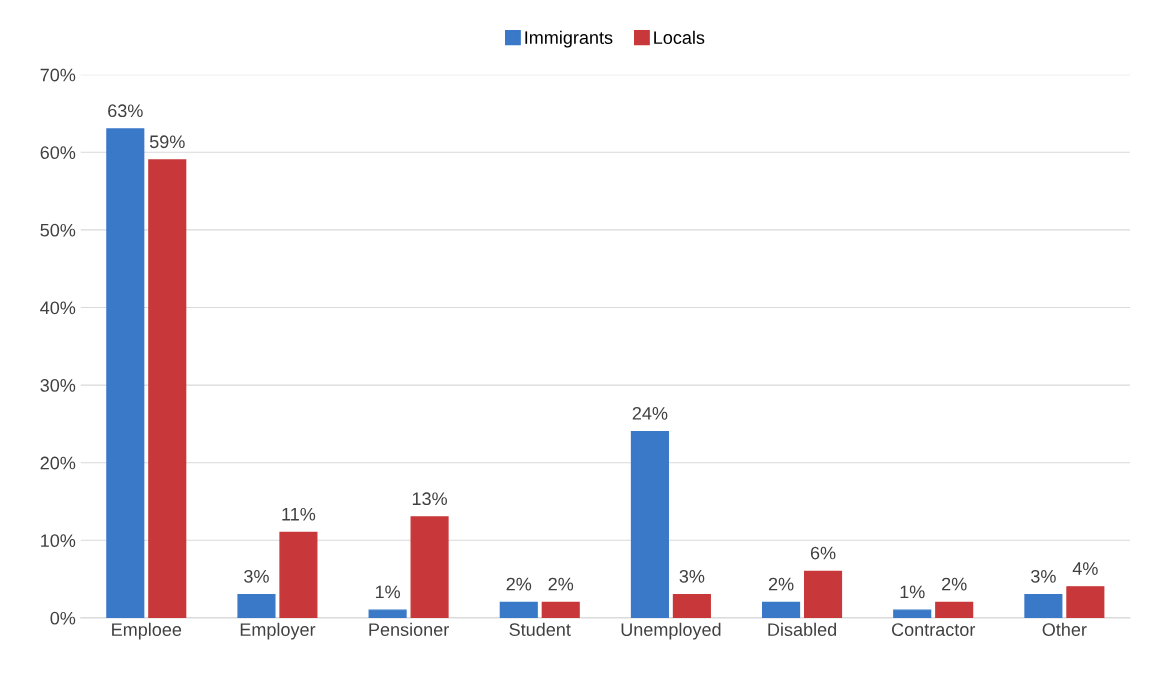 The width and height of the screenshot is (1153, 679). Describe the element at coordinates (540, 629) in the screenshot. I see `x-tick-label: Student` at that location.